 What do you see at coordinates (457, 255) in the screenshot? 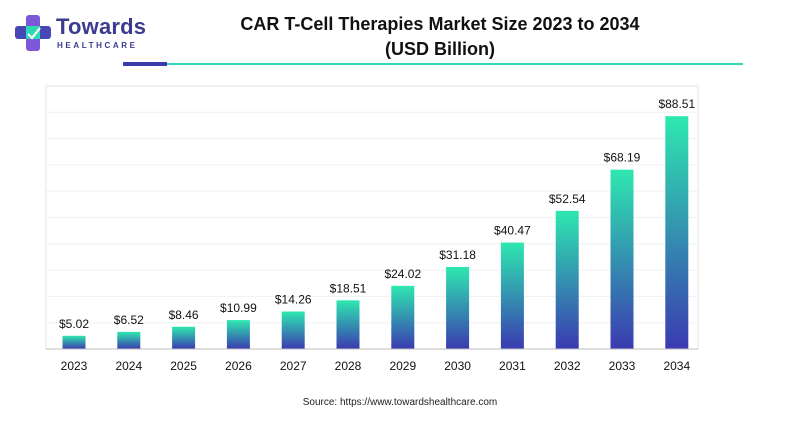
I see `data-label-2030: $31.18` at bounding box center [457, 255].